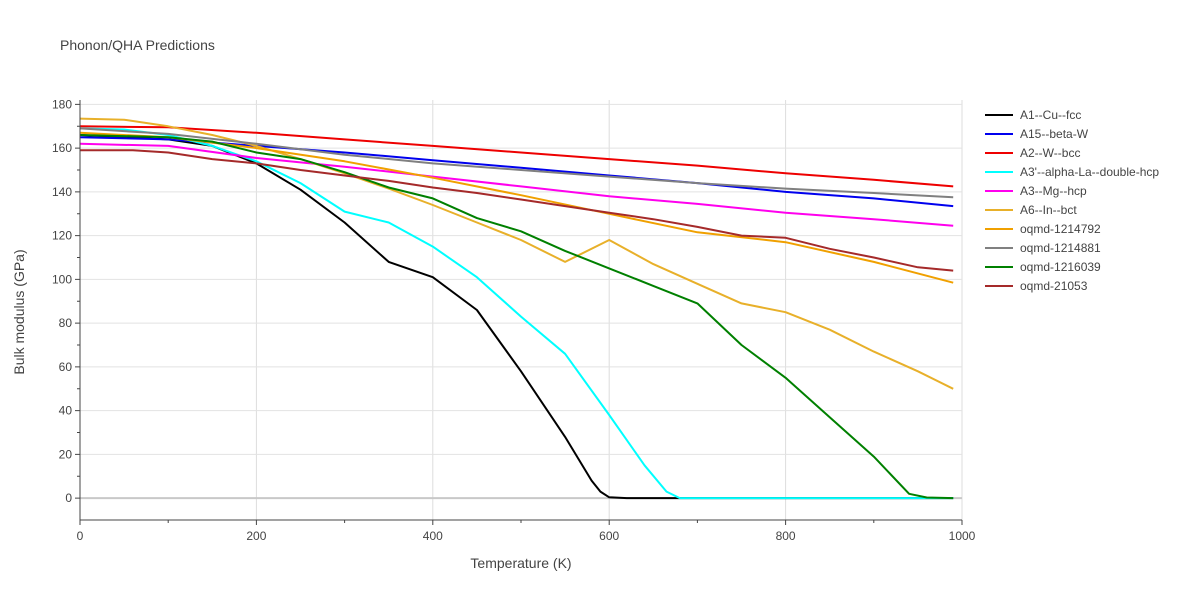 This screenshot has width=1200, height=600. I want to click on y-tick-label: 140, so click(62, 192).